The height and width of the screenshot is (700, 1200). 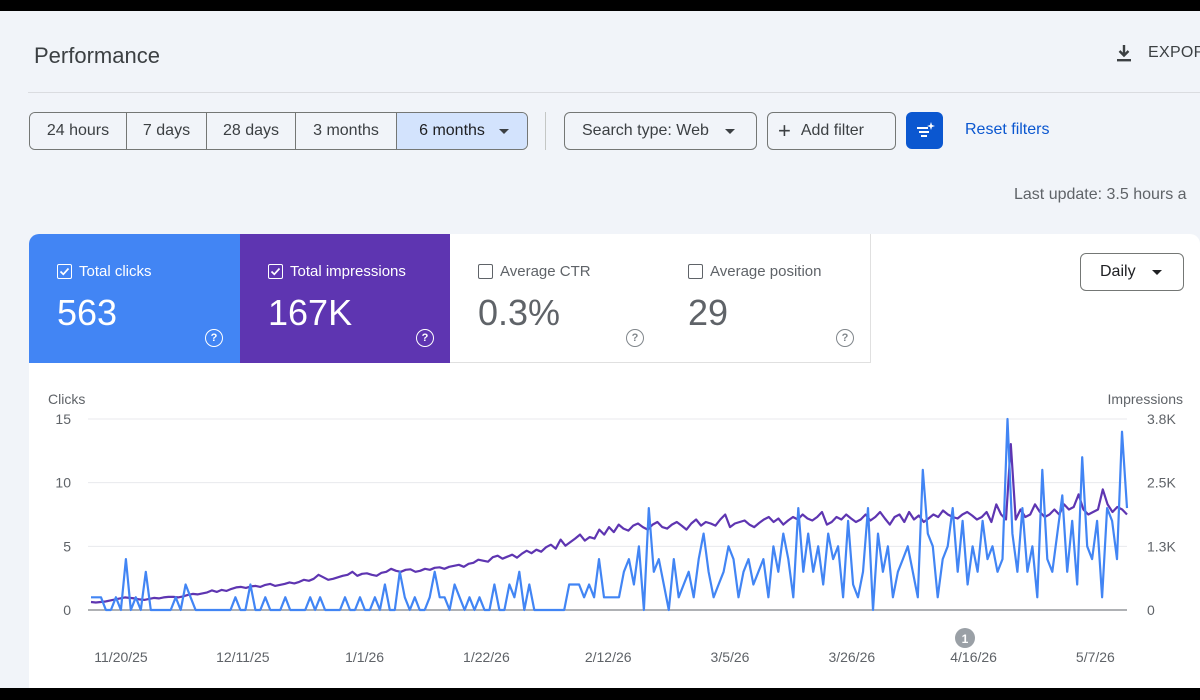 I want to click on date-range-7-days: 7 days, so click(x=167, y=131).